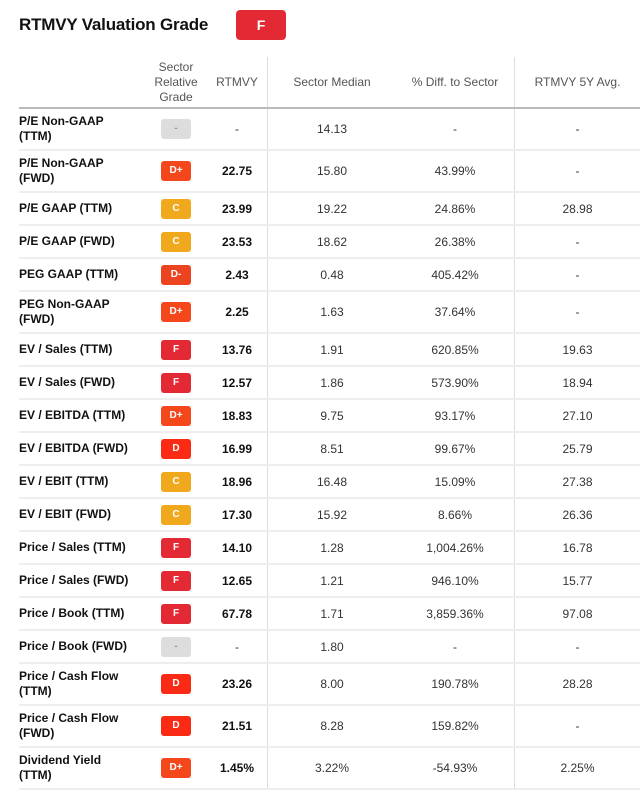 Image resolution: width=640 pixels, height=804 pixels. What do you see at coordinates (455, 171) in the screenshot?
I see `diff-cell: 43.99%` at bounding box center [455, 171].